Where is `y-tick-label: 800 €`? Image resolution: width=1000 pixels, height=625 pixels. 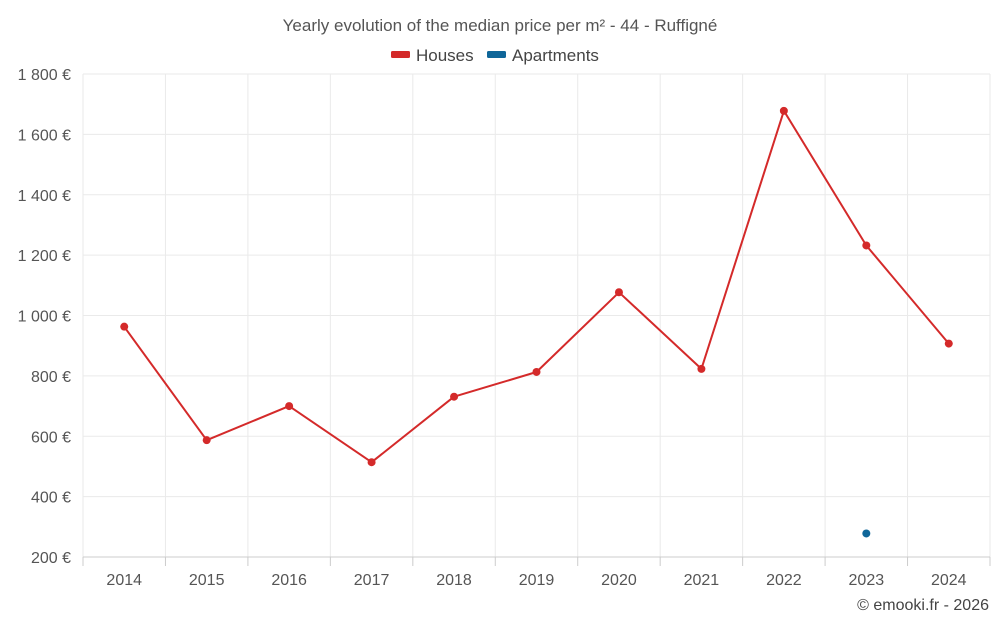 y-tick-label: 800 € is located at coordinates (51, 377).